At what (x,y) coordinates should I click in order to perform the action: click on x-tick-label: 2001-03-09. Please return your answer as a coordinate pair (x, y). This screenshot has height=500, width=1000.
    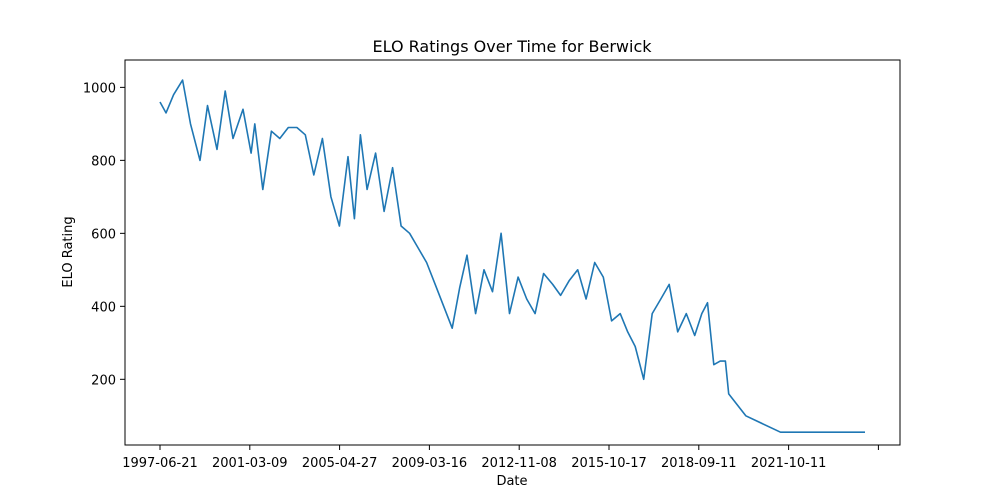
    Looking at the image, I should click on (250, 463).